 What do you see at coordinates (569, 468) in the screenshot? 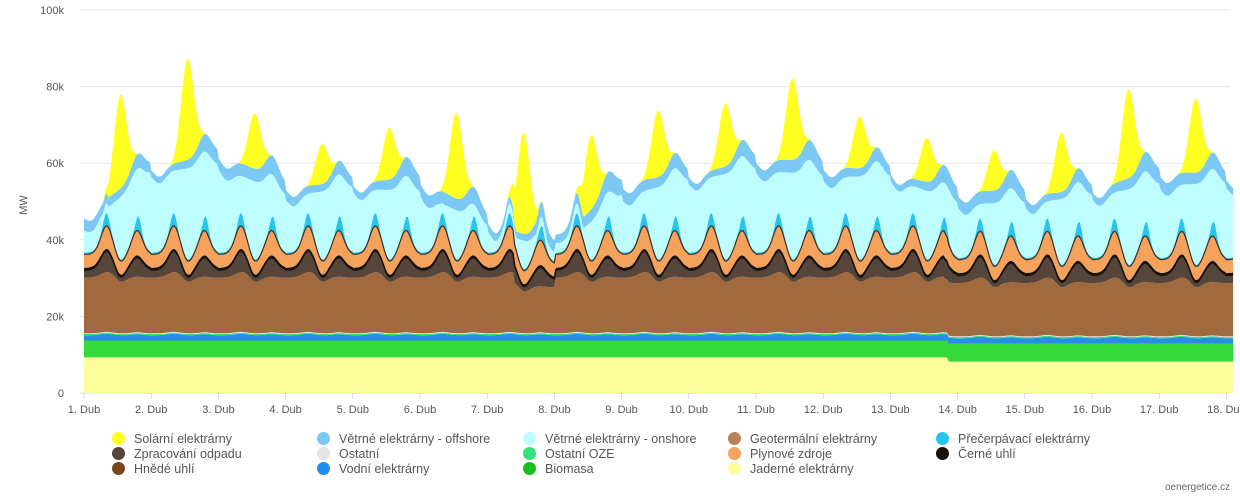
I see `legend-label: Biomasa` at bounding box center [569, 468].